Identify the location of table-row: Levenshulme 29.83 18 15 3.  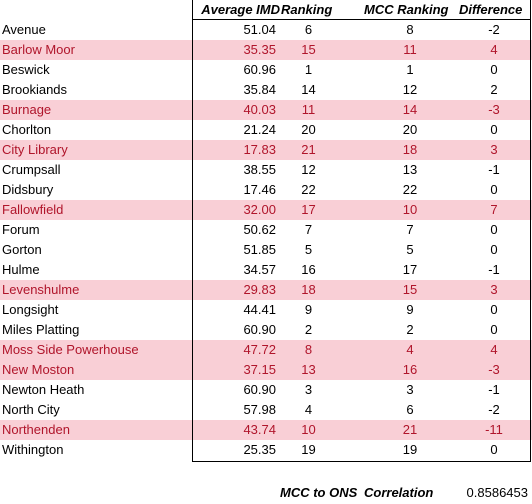
(266, 290).